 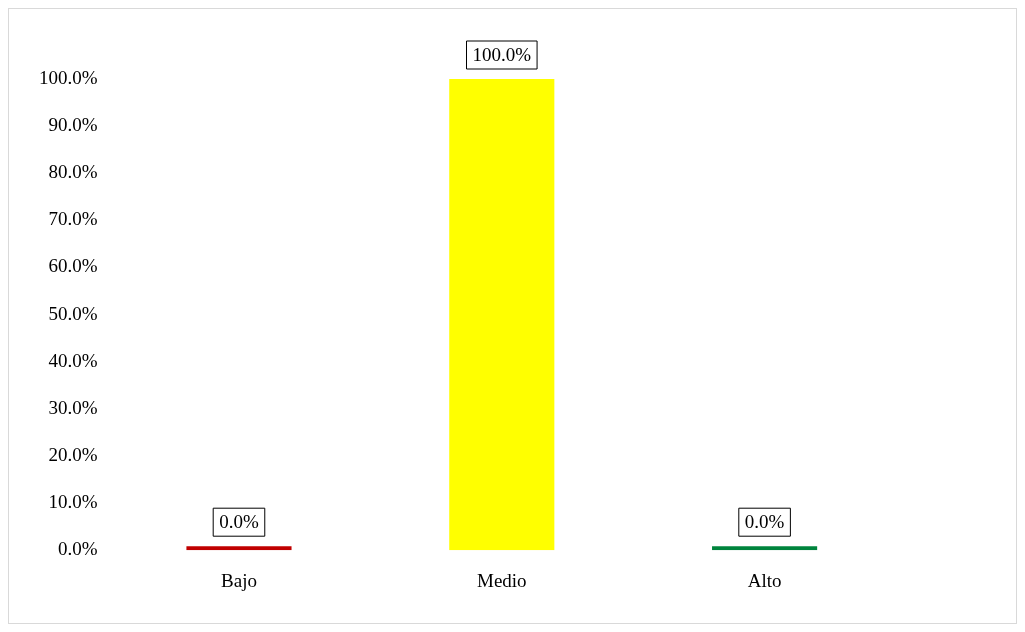 I want to click on y-tick-label: 100.0%, so click(x=68, y=77).